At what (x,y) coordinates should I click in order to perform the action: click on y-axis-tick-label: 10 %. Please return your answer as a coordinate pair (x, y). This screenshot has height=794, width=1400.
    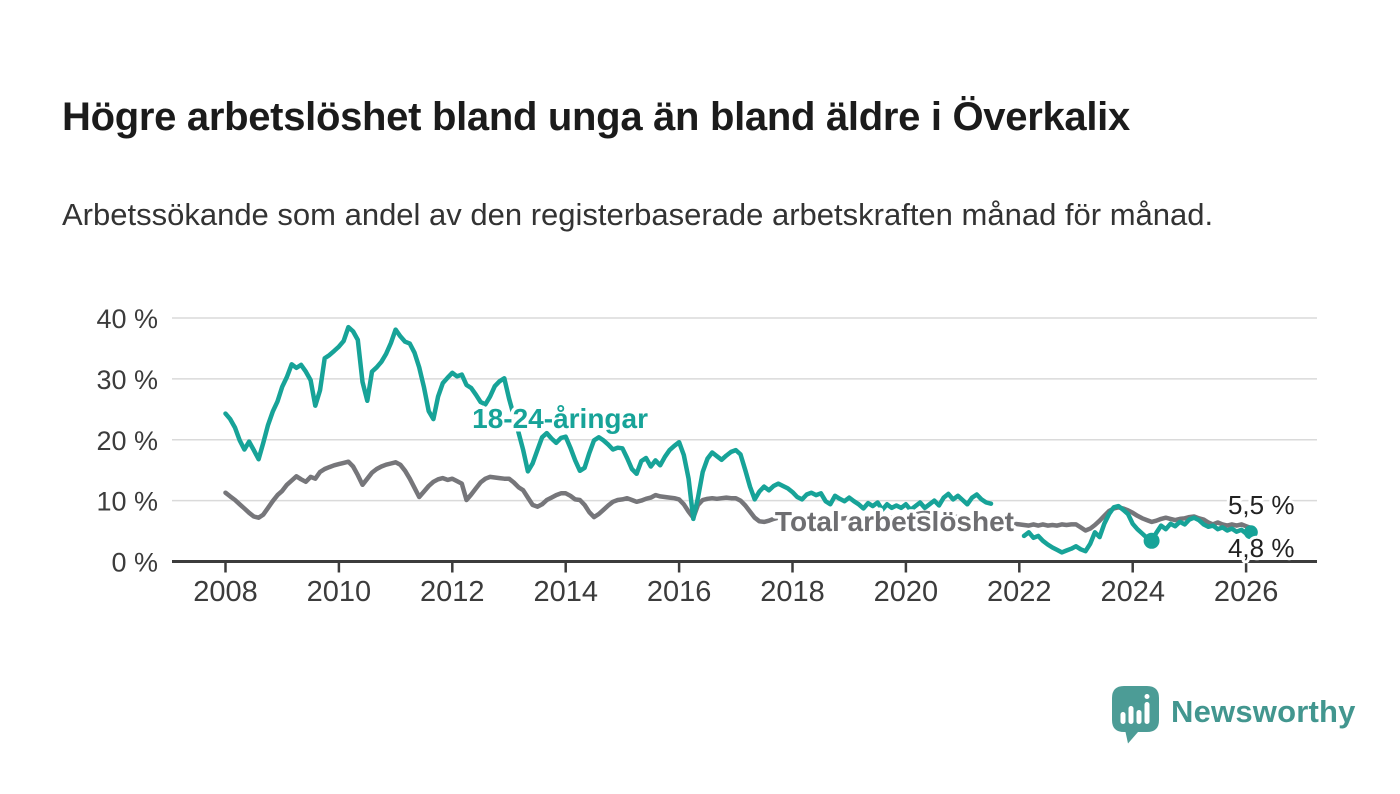
    Looking at the image, I should click on (127, 502).